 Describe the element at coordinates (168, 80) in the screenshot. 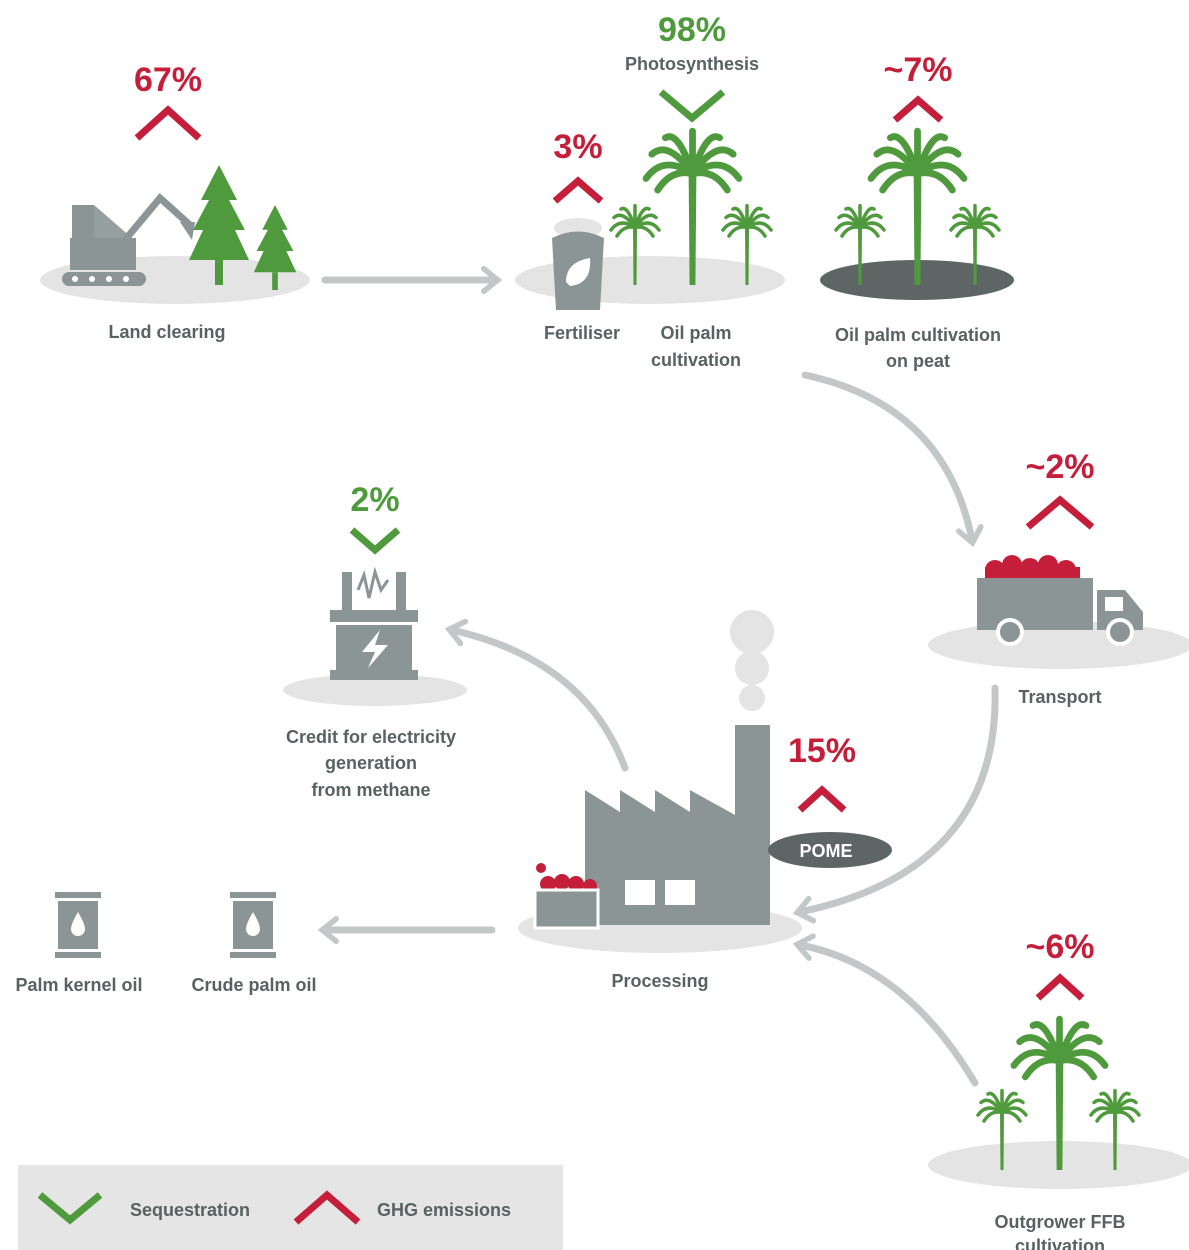

I see `emission-value: 67%` at that location.